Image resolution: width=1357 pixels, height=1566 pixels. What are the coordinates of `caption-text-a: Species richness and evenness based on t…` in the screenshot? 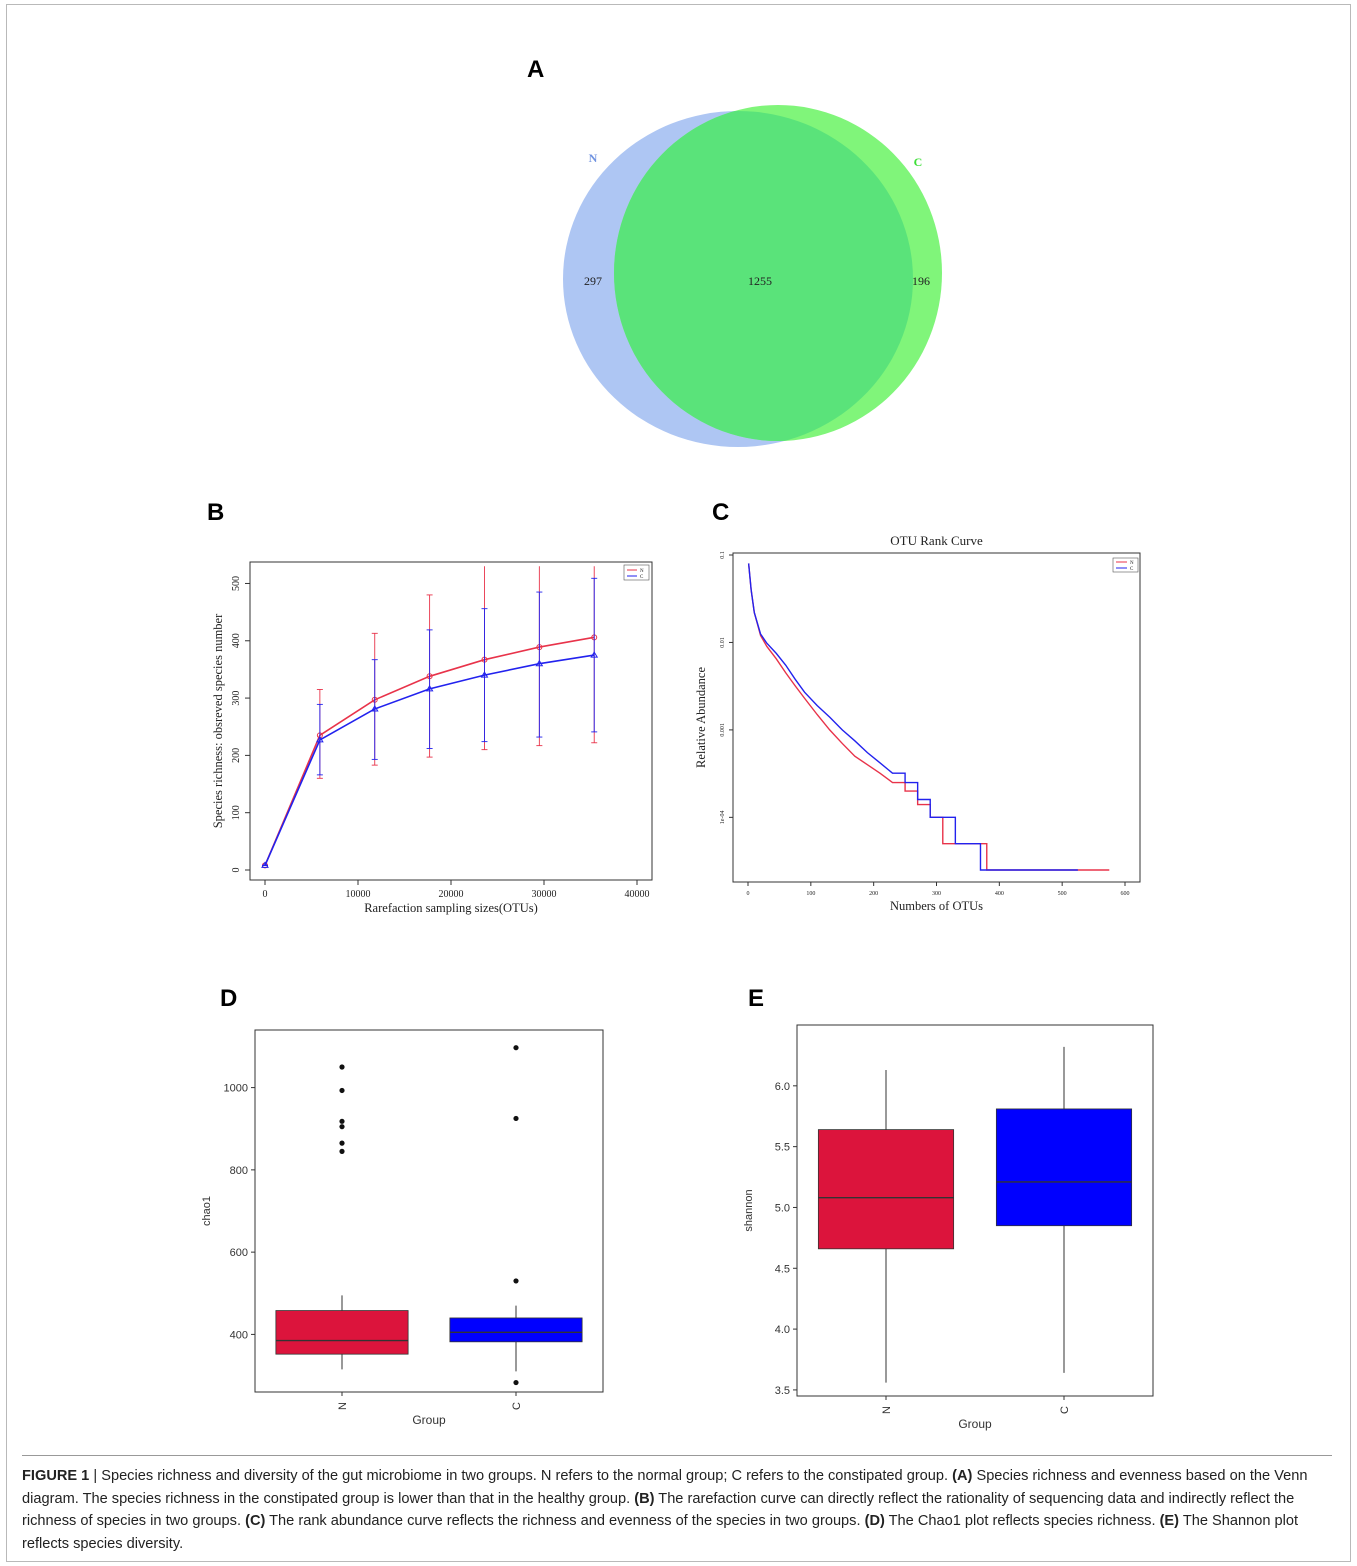 It's located at (665, 1487).